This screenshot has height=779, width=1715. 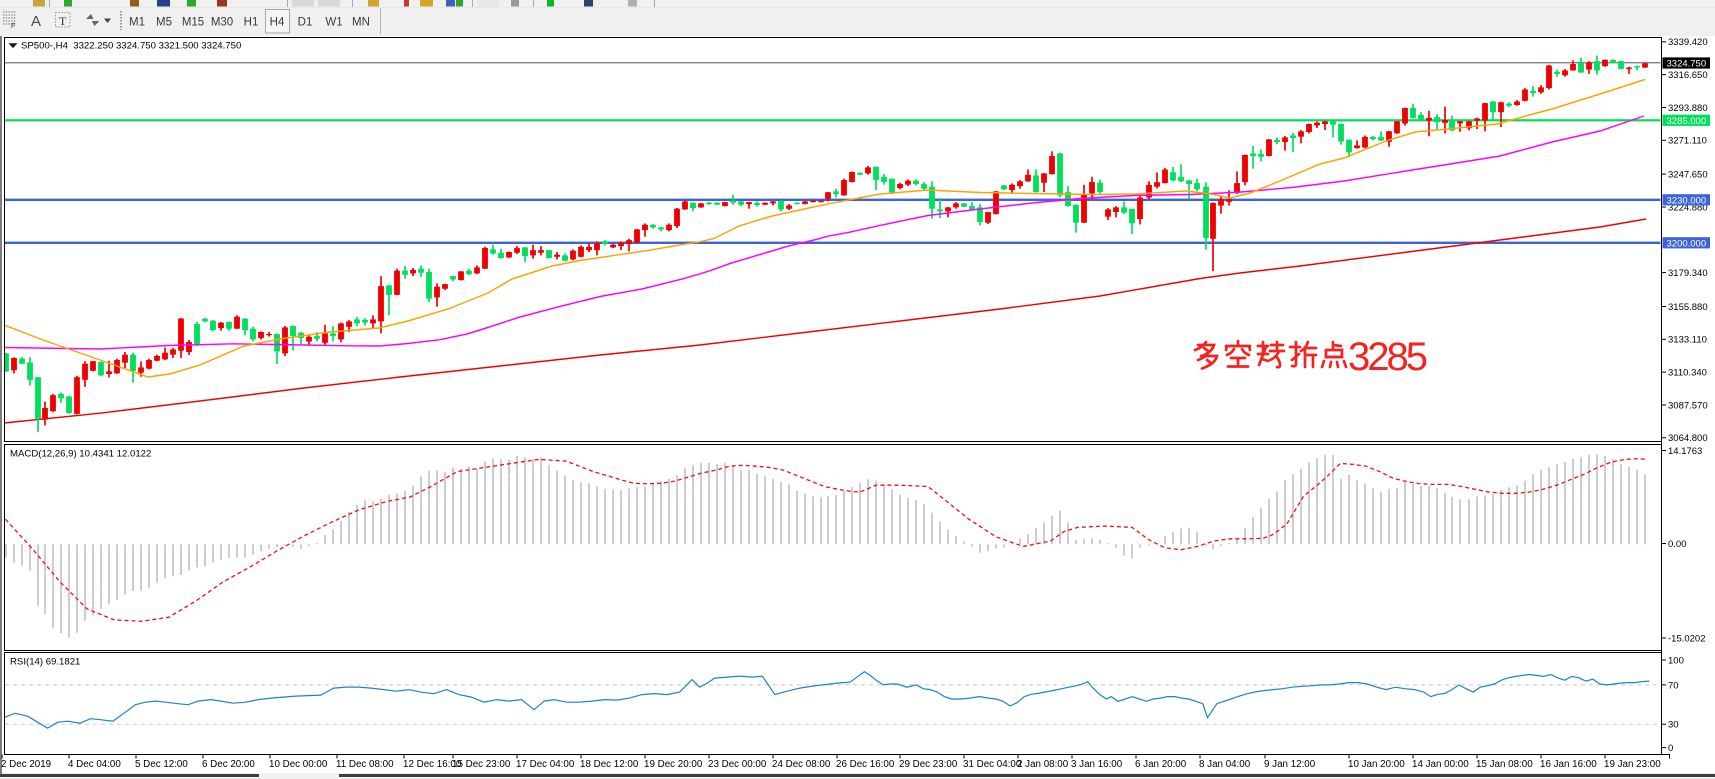 What do you see at coordinates (1687, 373) in the screenshot?
I see `svg-text: 3110.340` at bounding box center [1687, 373].